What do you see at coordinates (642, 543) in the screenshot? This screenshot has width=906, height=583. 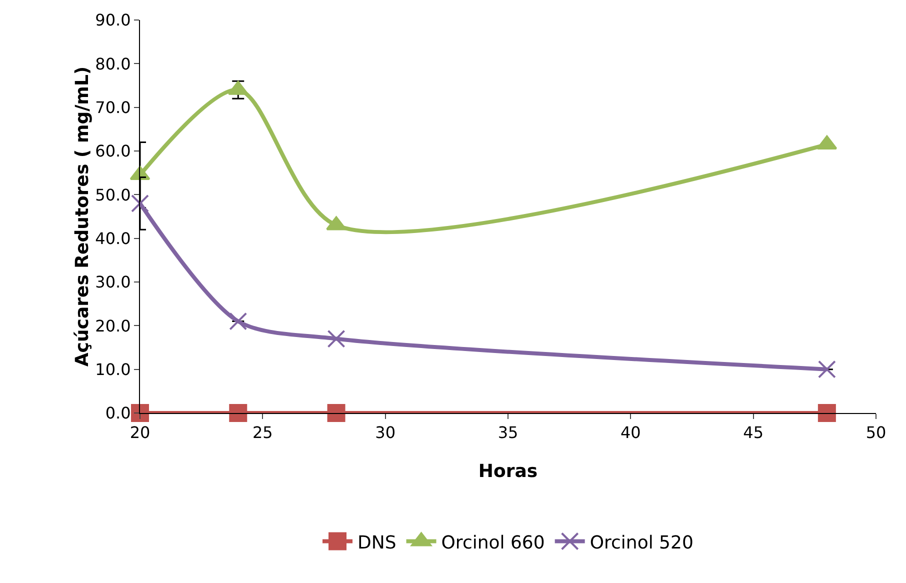 I see `legend-label: Orcinol 520` at bounding box center [642, 543].